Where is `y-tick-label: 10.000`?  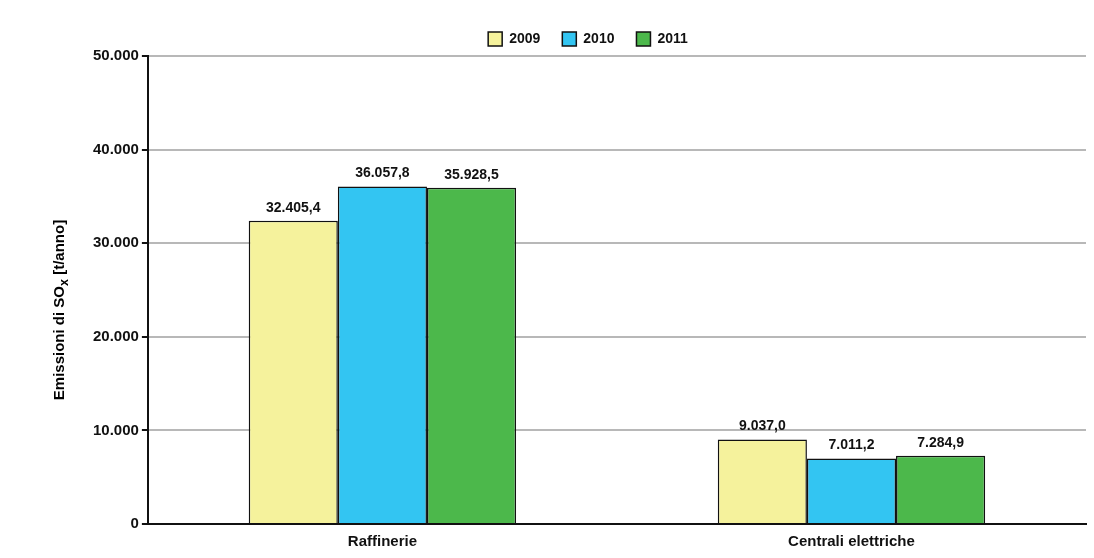 y-tick-label: 10.000 is located at coordinates (115, 429).